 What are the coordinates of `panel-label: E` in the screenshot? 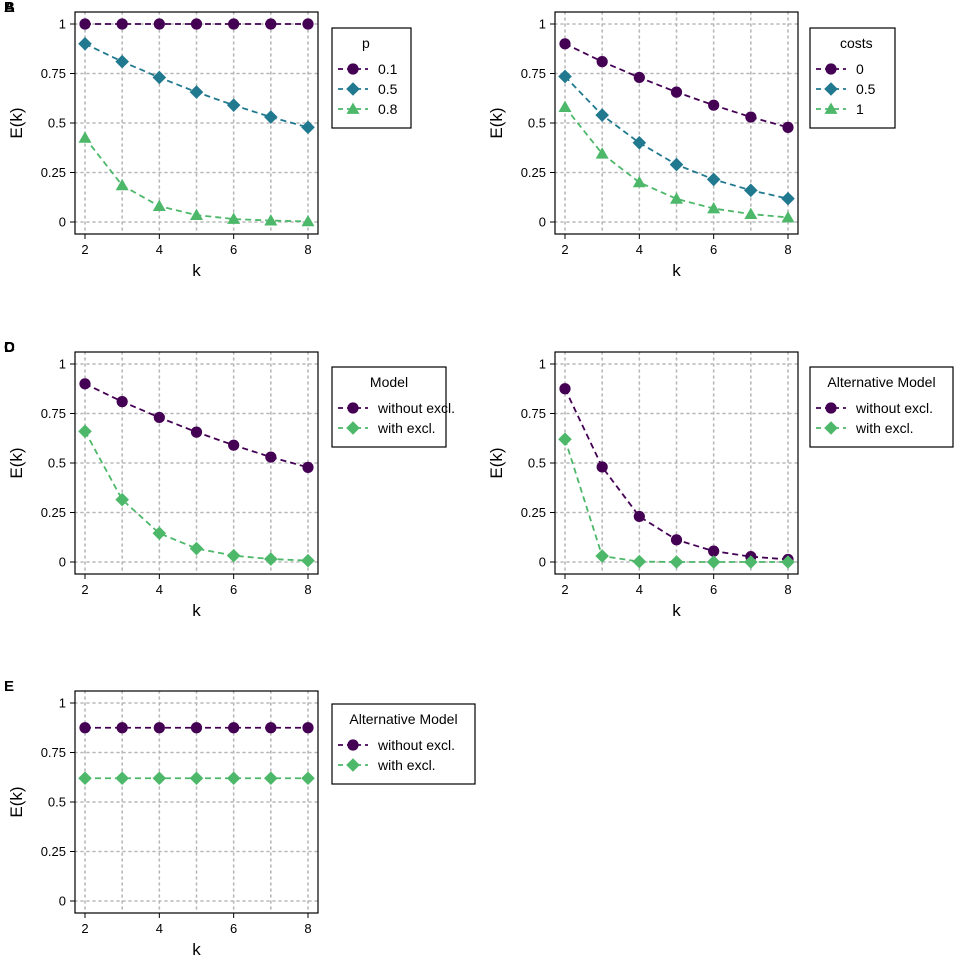 It's located at (9, 686).